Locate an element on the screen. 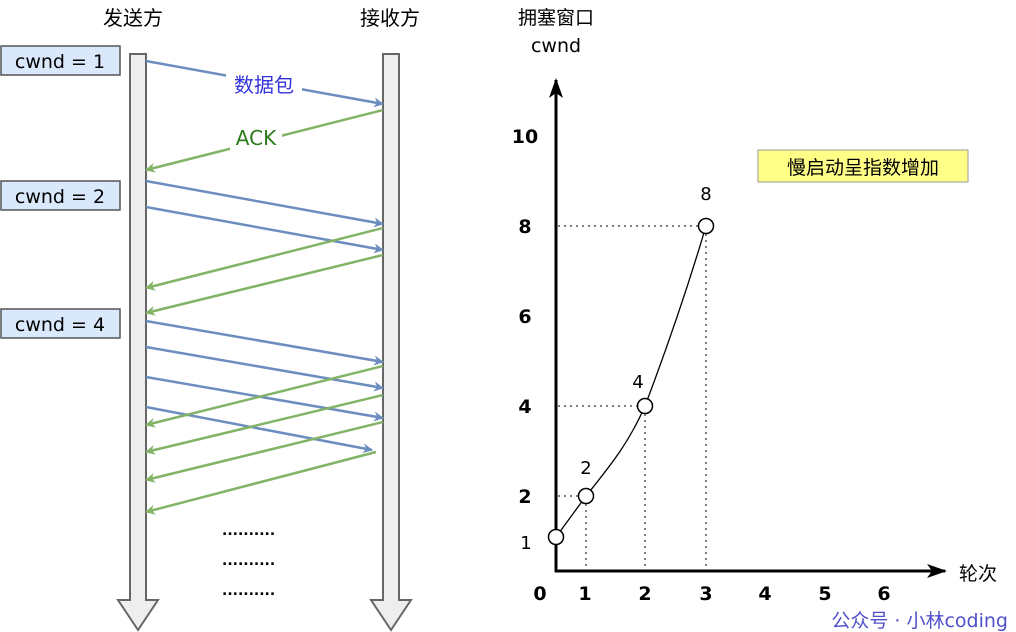 The width and height of the screenshot is (1016, 632). cwnd-box-1: cwnd = 1 is located at coordinates (60, 60).